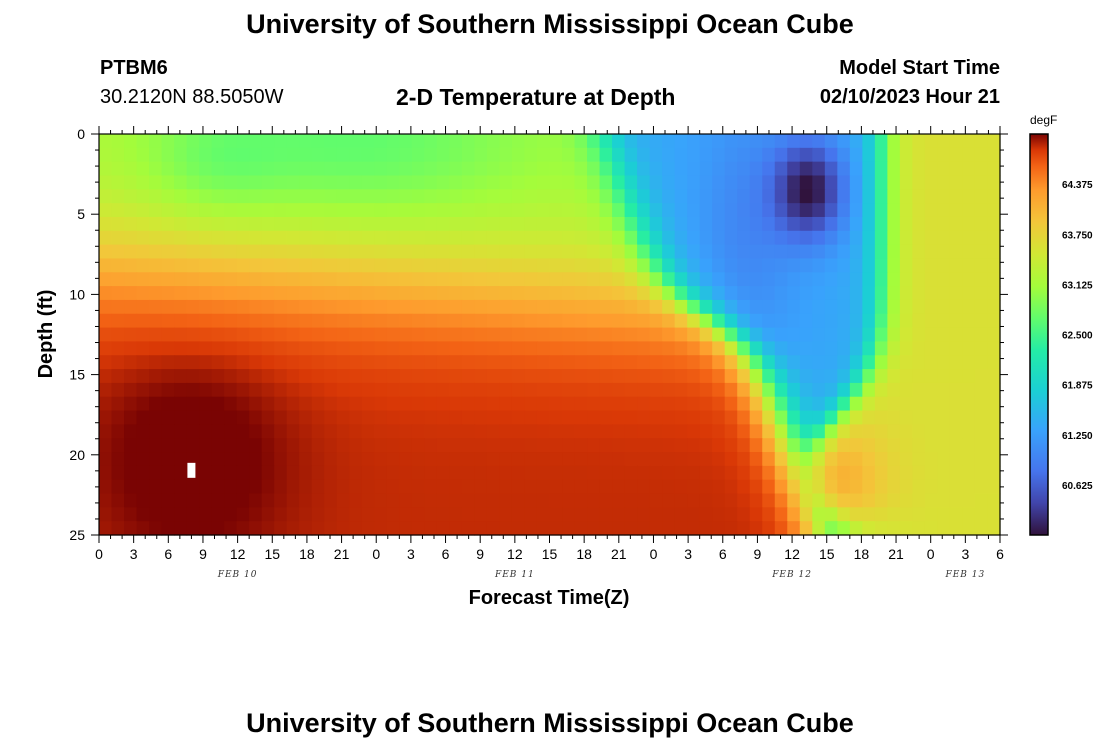 Image resolution: width=1100 pixels, height=750 pixels. What do you see at coordinates (723, 554) in the screenshot?
I see `x-tick-label: 6` at bounding box center [723, 554].